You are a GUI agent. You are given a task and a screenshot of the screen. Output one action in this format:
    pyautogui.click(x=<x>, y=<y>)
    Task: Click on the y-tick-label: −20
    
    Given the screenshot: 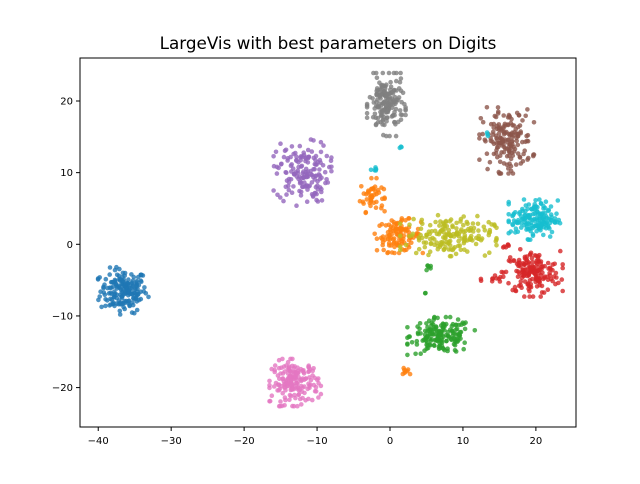 What is the action you would take?
    pyautogui.click(x=62, y=388)
    